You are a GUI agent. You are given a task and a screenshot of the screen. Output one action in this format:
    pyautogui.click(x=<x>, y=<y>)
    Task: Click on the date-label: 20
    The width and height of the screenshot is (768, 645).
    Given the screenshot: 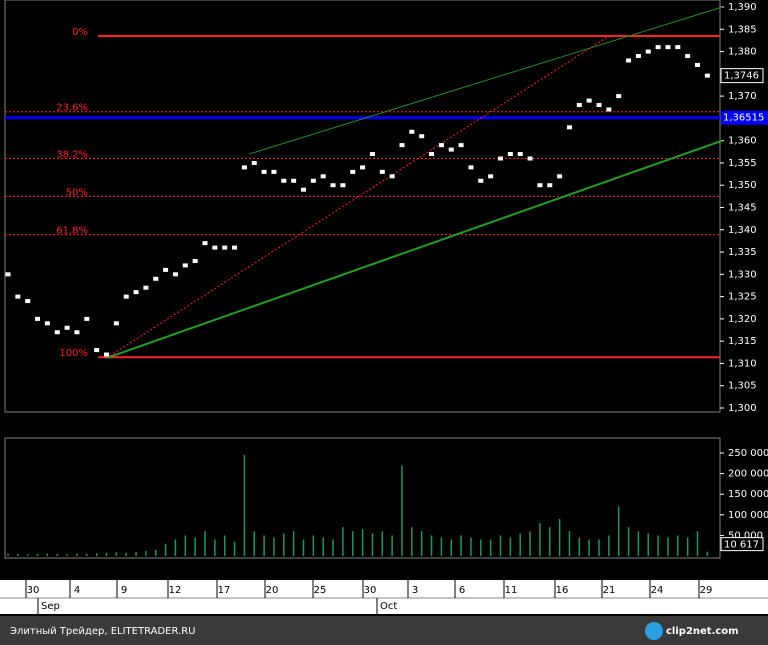 What is the action you would take?
    pyautogui.click(x=272, y=590)
    